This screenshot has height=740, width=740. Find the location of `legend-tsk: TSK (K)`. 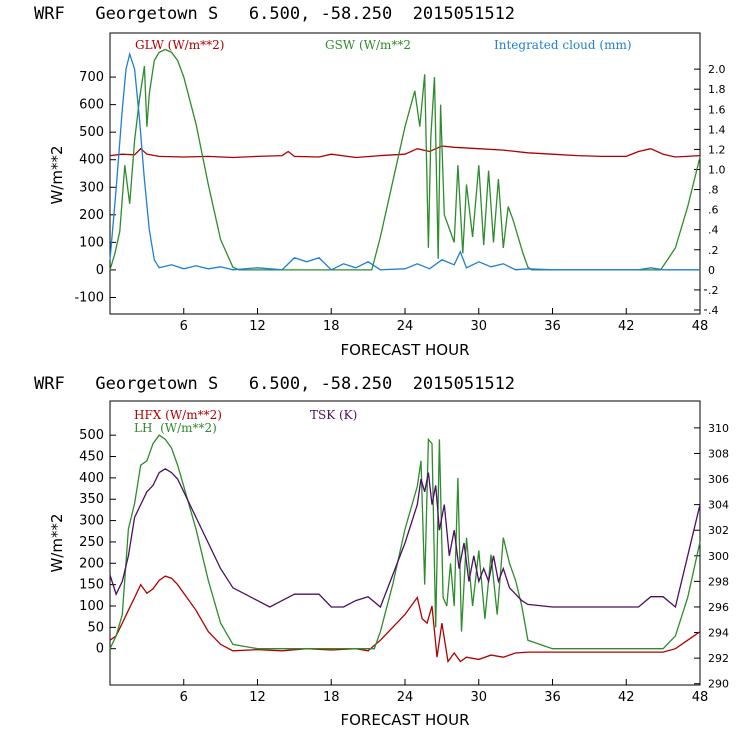

legend-tsk: TSK (K) is located at coordinates (333, 415).